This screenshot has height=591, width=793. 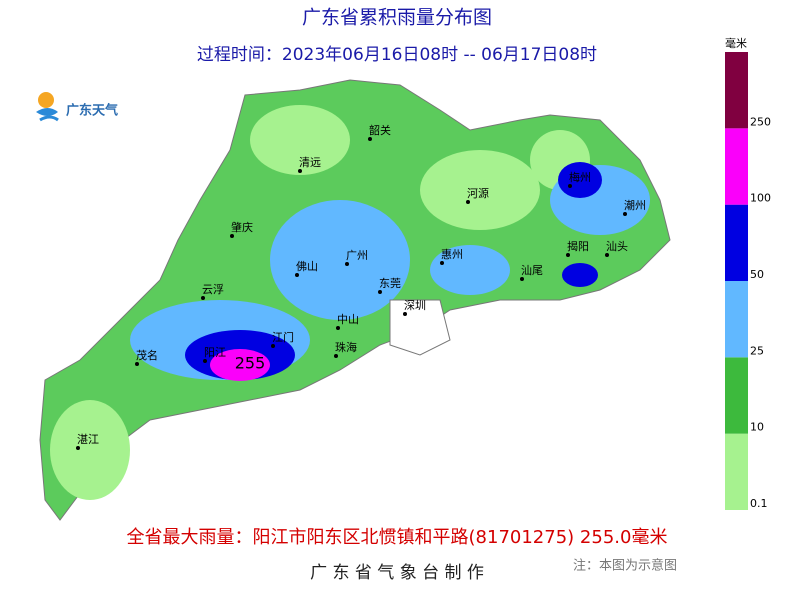 What do you see at coordinates (415, 305) in the screenshot?
I see `city-label: 深圳` at bounding box center [415, 305].